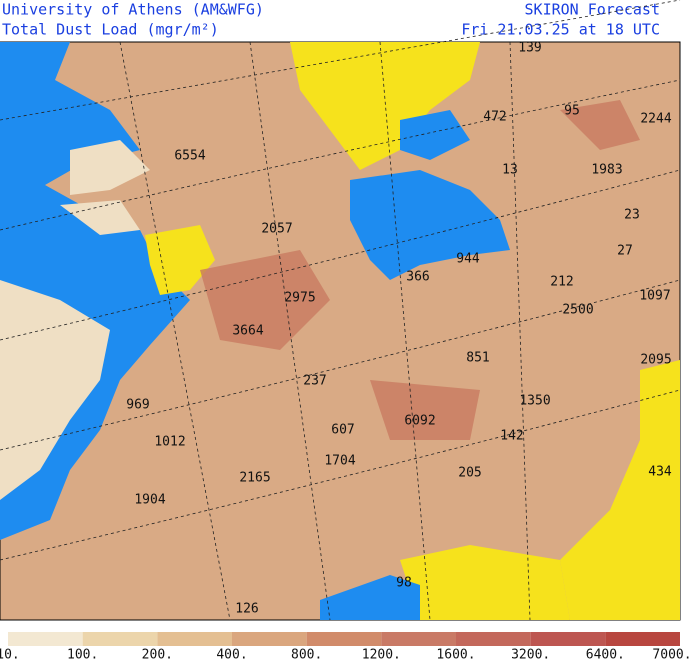  What do you see at coordinates (189, 156) in the screenshot?
I see `dust-value-label: 6554` at bounding box center [189, 156].